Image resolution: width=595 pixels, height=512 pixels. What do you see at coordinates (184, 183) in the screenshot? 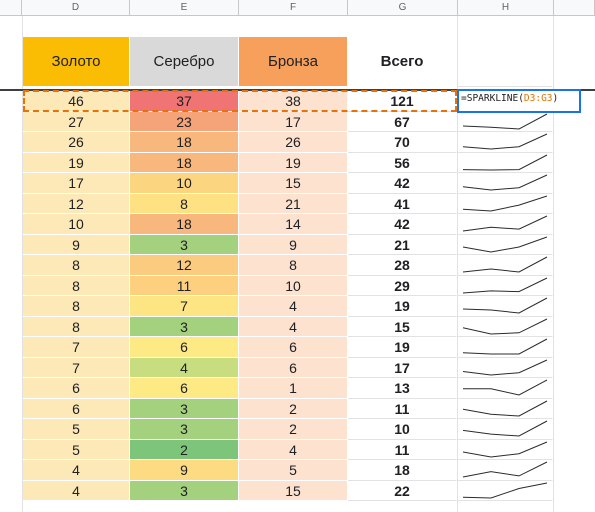
I see `cell-silver: 10` at bounding box center [184, 183].